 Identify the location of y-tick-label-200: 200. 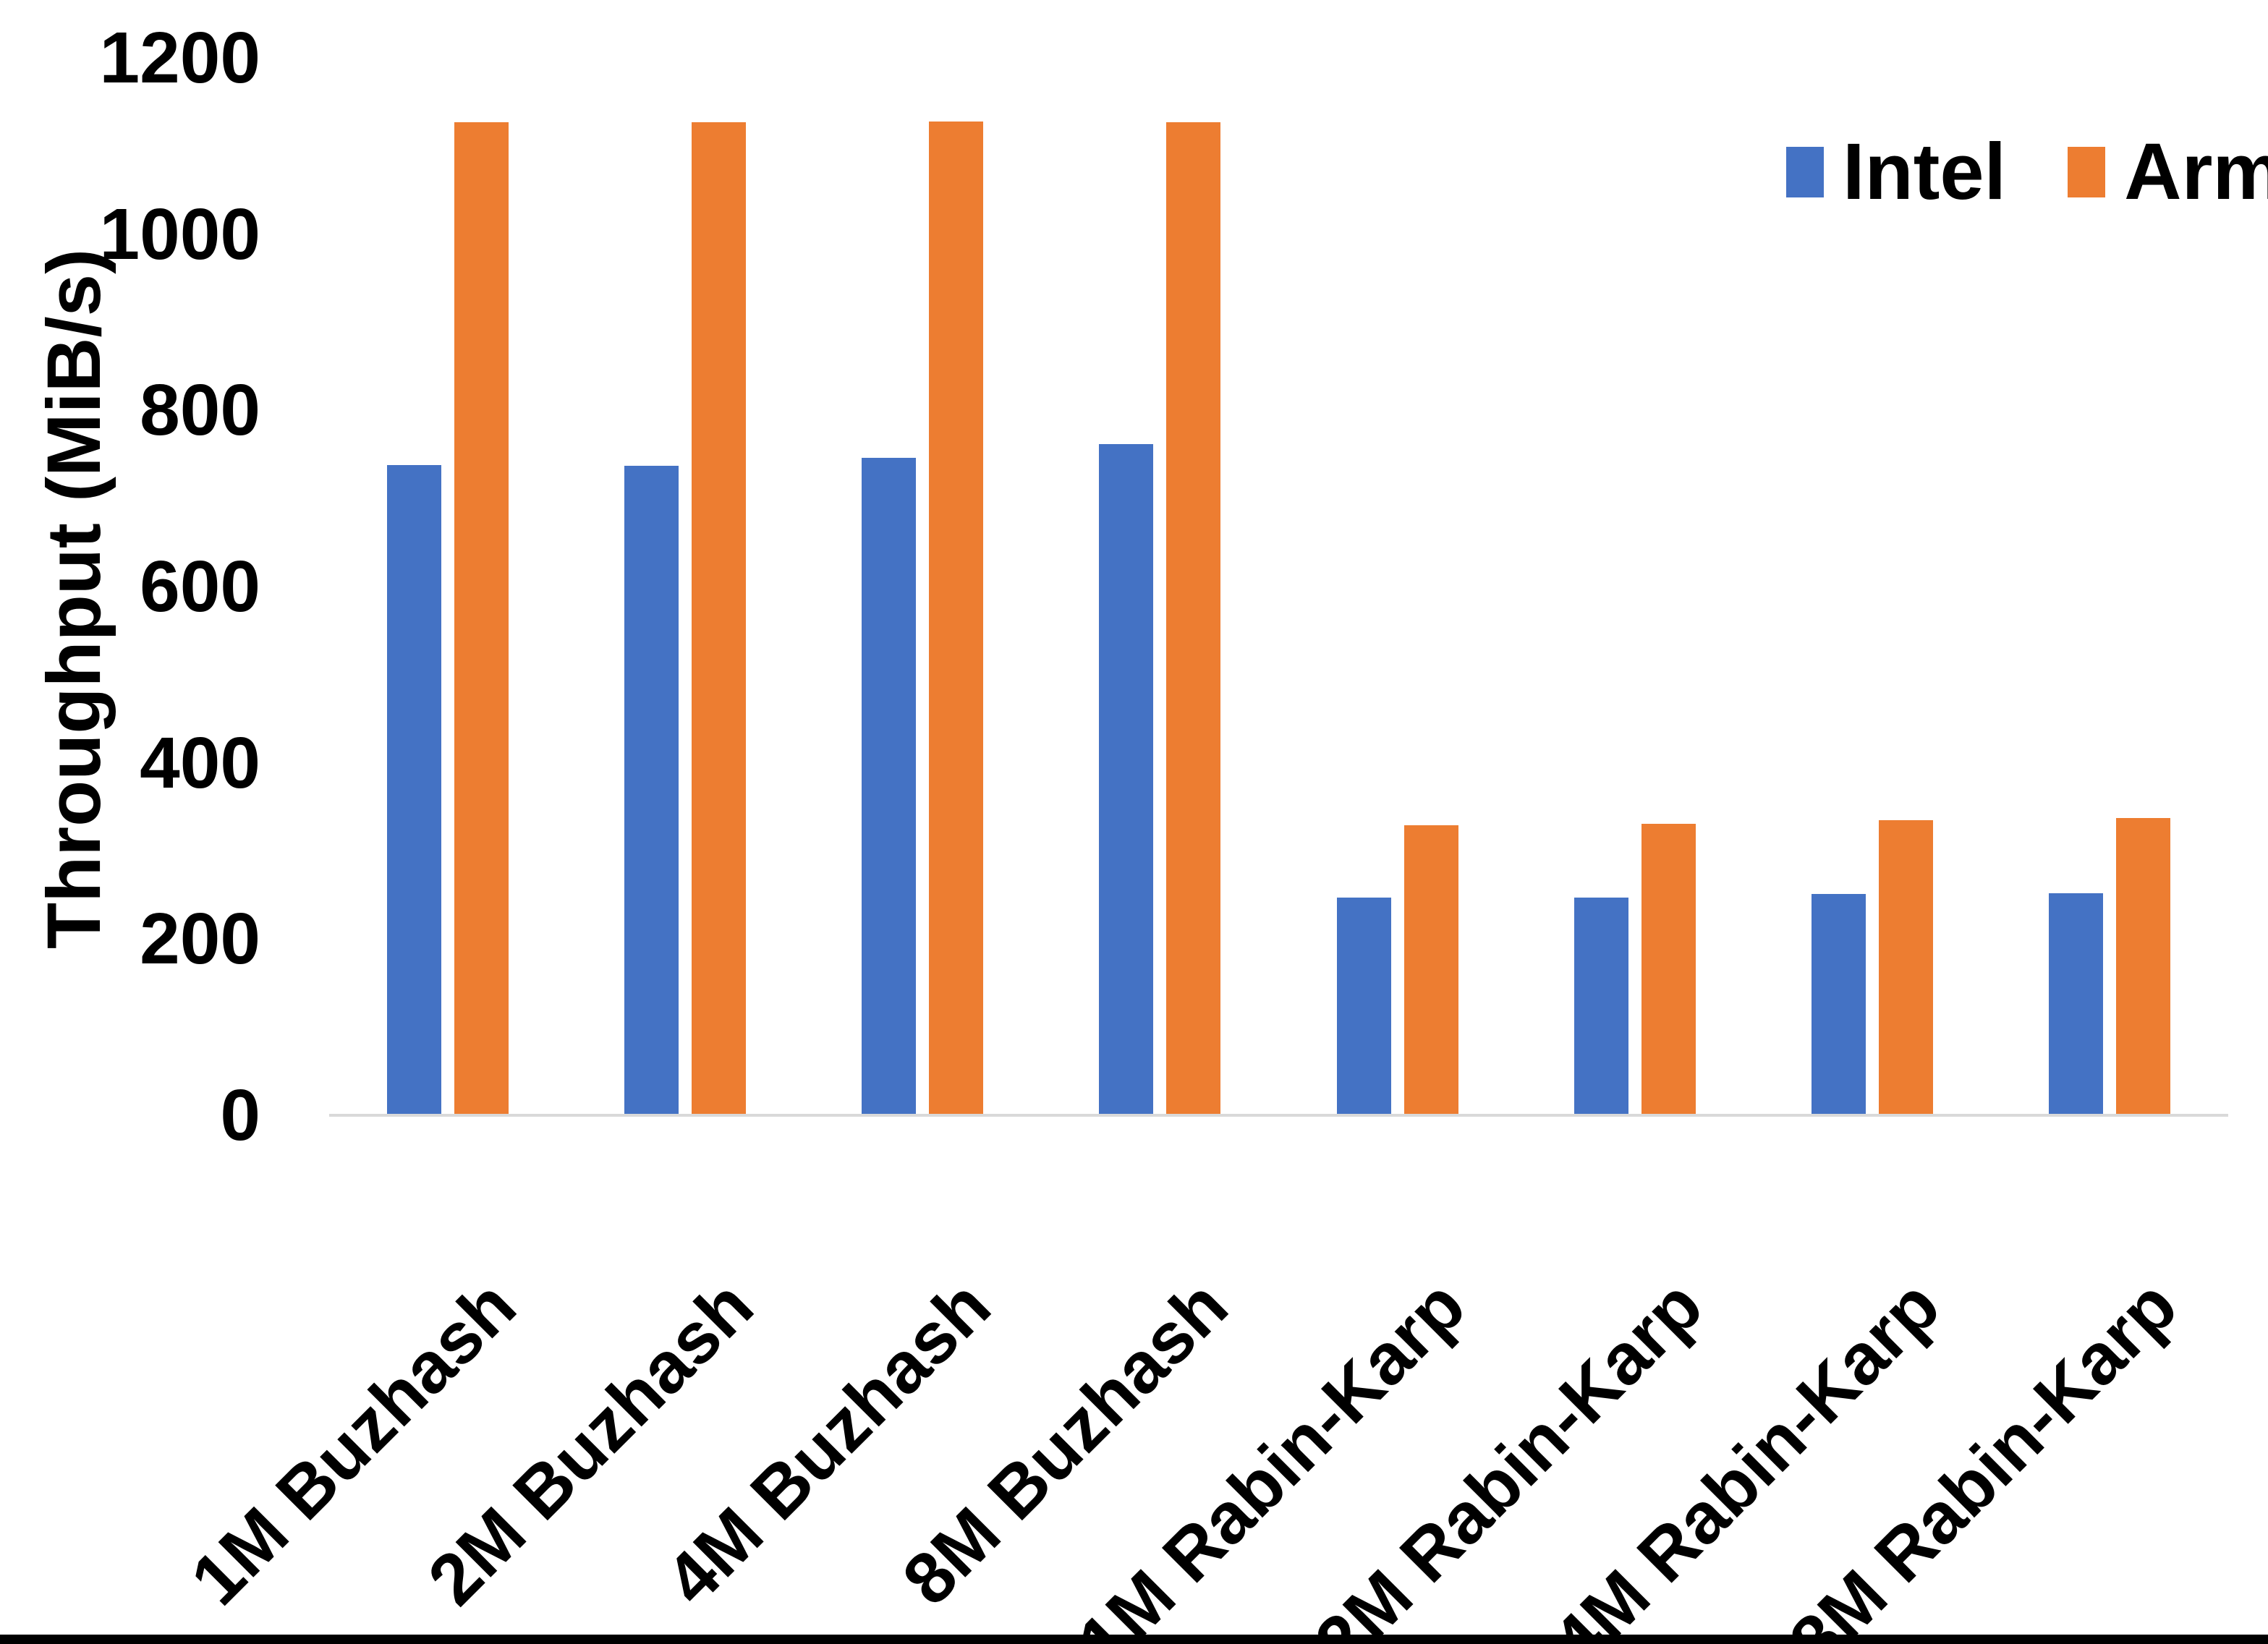
(200, 939).